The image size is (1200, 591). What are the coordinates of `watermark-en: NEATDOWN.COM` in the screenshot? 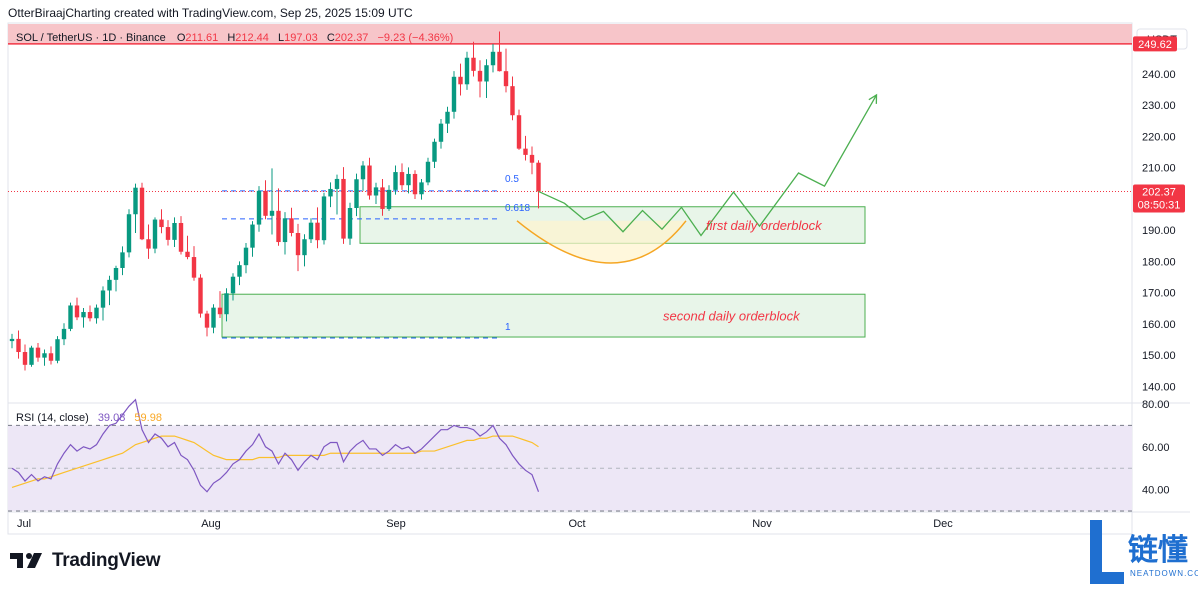 It's located at (1164, 573).